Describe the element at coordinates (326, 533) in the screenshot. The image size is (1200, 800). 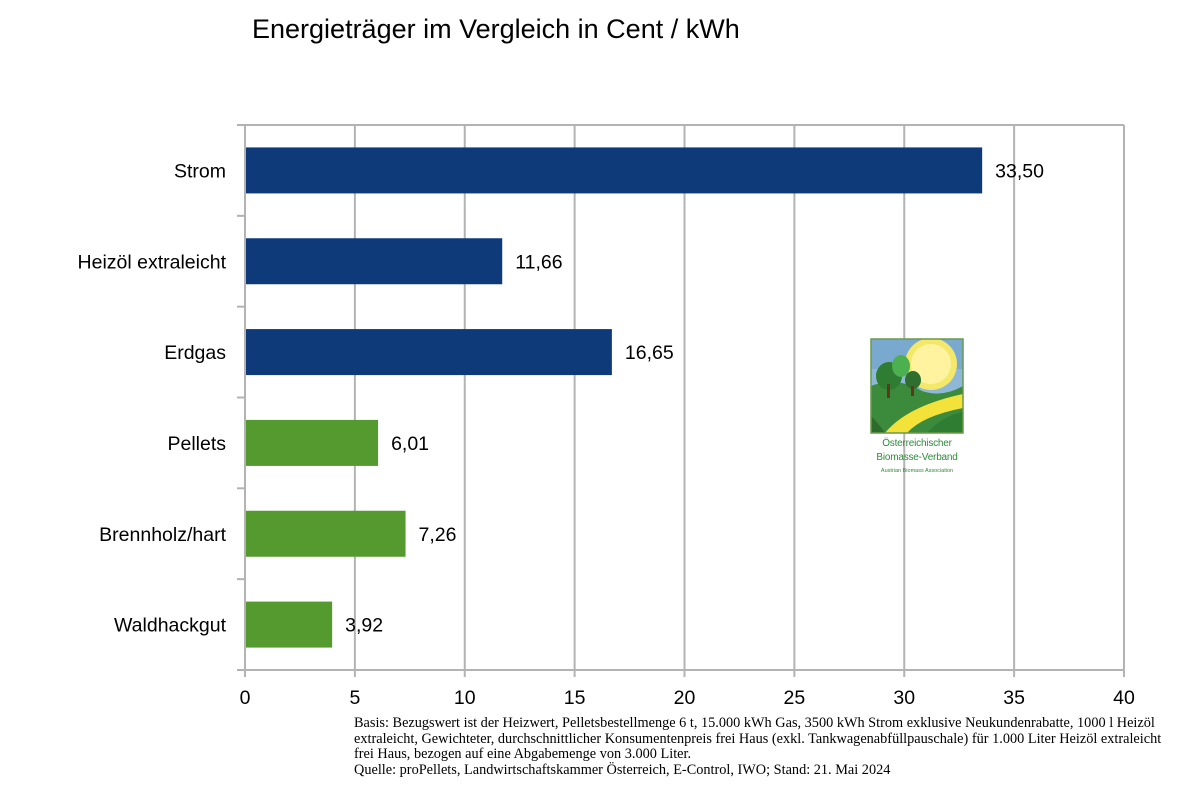
I see `bar-brennholz-hart` at that location.